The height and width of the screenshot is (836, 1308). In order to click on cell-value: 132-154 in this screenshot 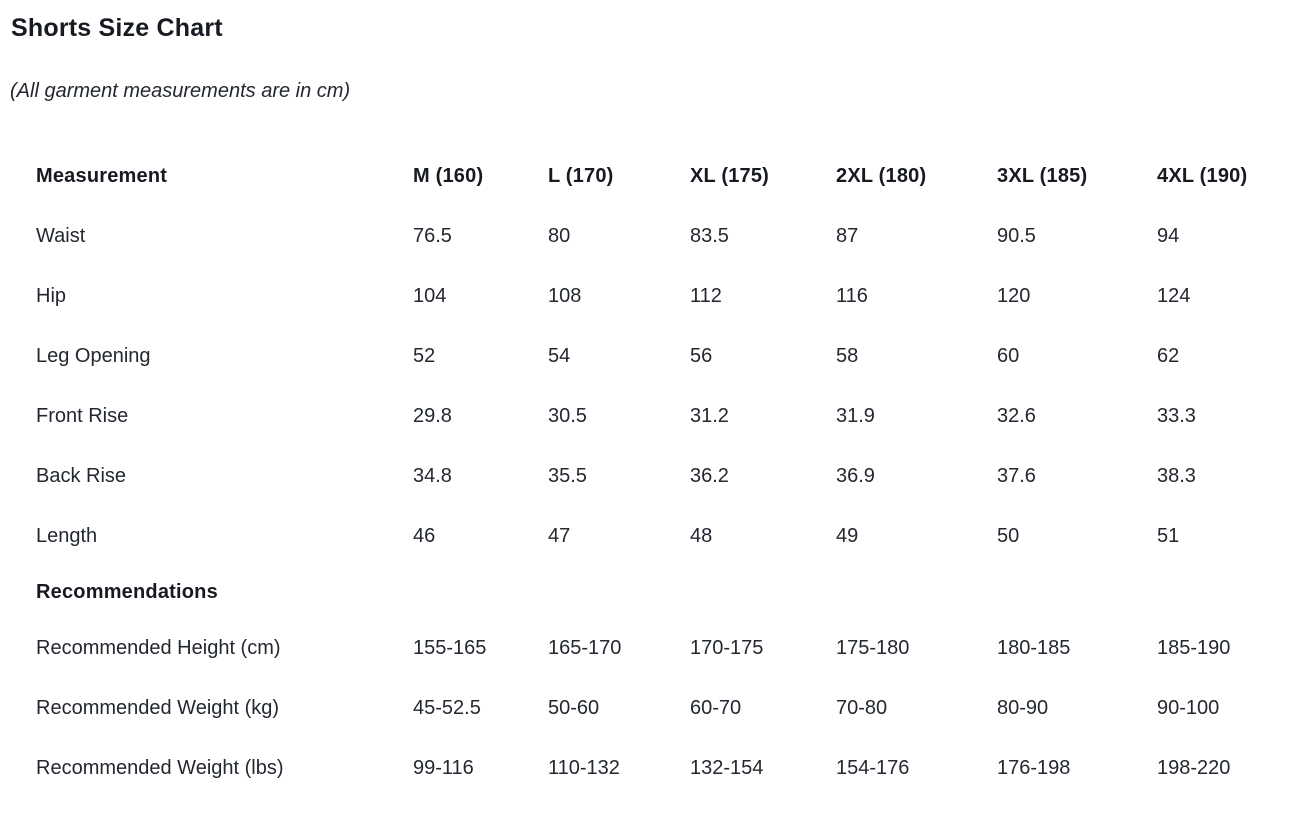, I will do `click(727, 768)`.